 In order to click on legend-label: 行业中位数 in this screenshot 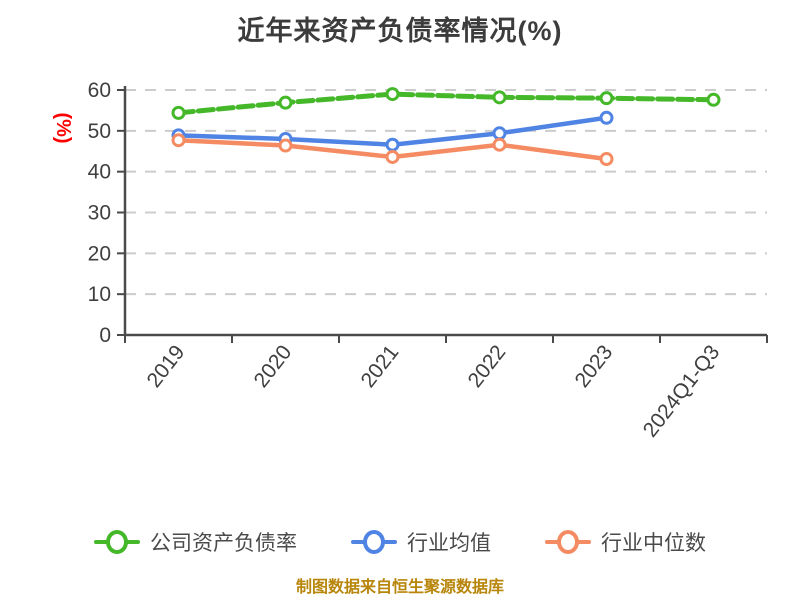, I will do `click(653, 543)`.